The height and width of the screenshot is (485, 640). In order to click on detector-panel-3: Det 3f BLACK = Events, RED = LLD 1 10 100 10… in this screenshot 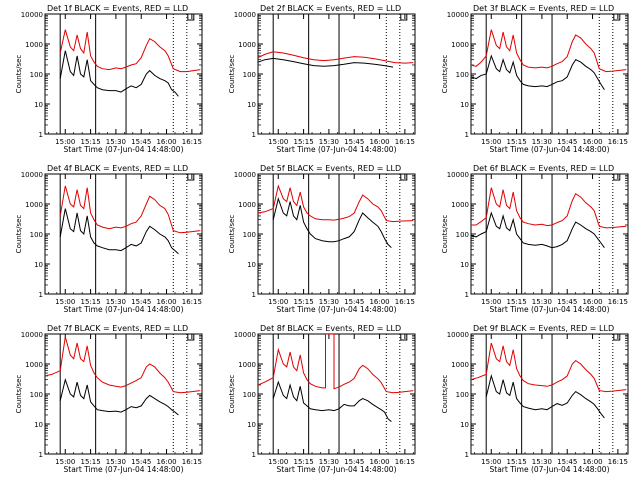, I will do `click(535, 79)`.